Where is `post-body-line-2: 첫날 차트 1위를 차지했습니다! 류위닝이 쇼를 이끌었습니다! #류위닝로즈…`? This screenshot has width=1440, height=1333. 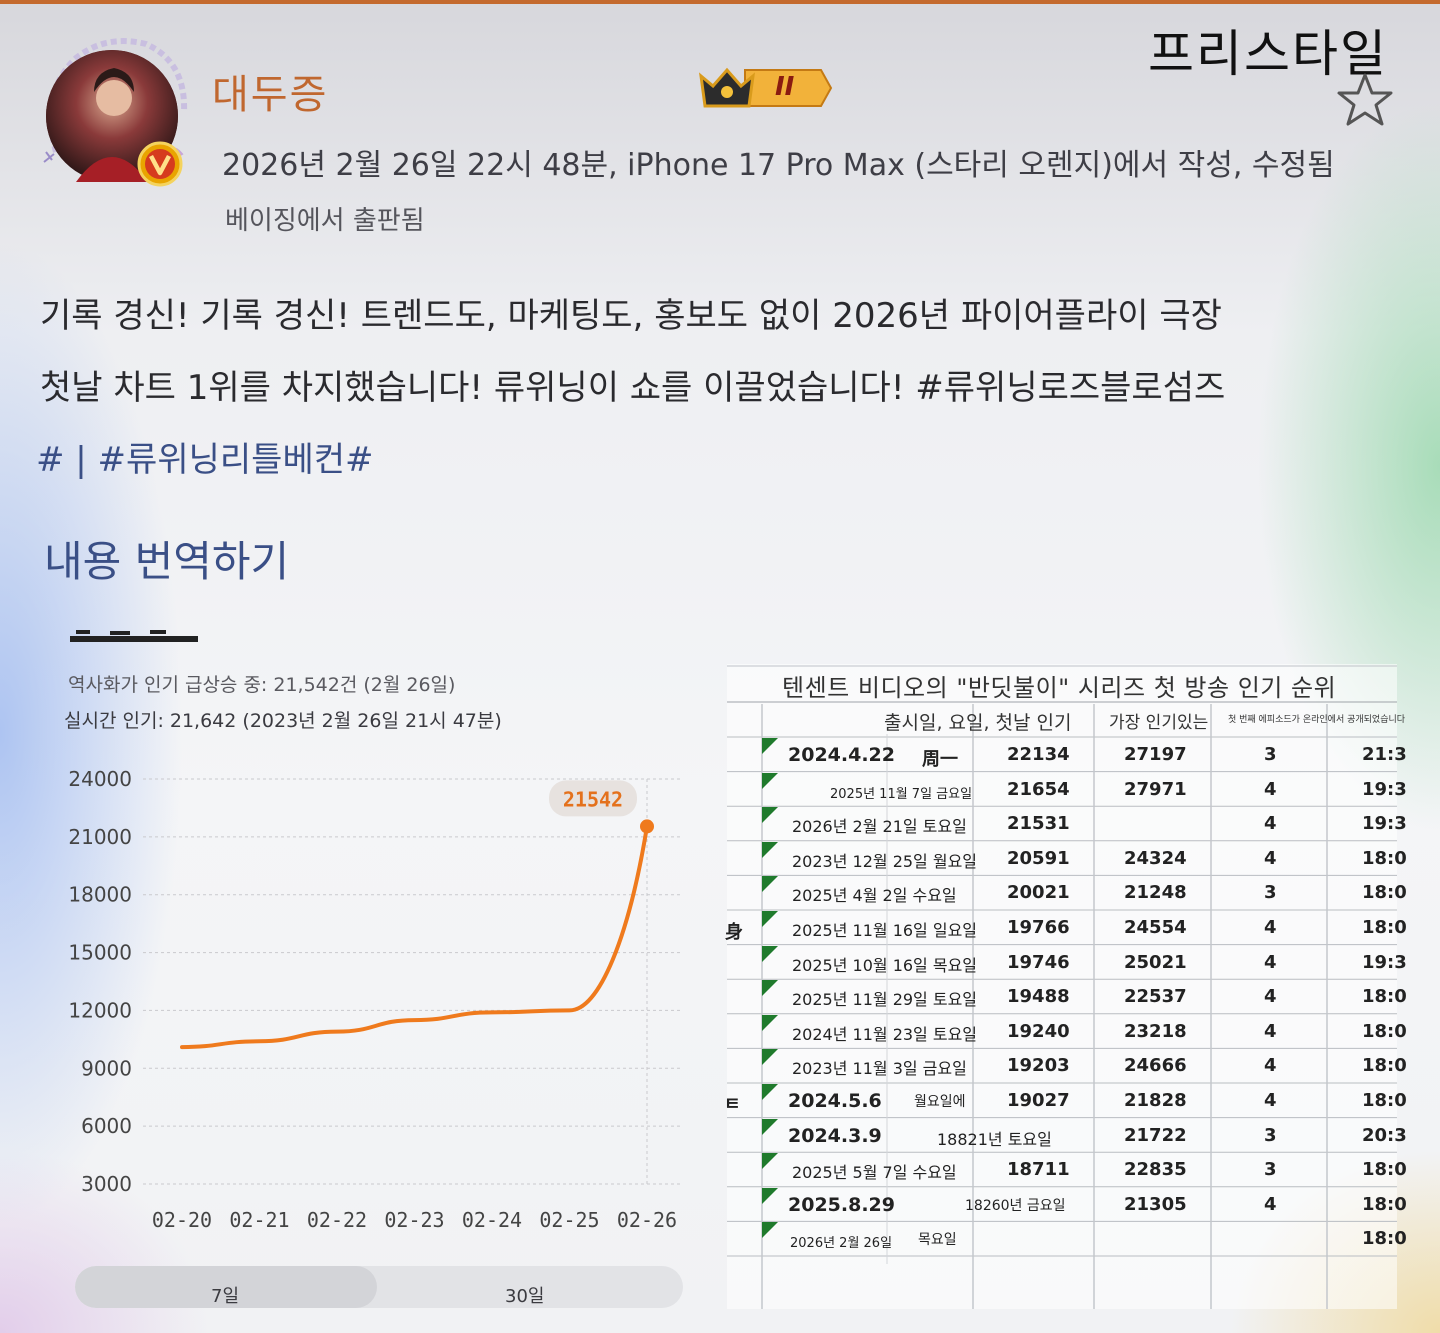
post-body-line-2: 첫날 차트 1위를 차지했습니다! 류위닝이 쇼를 이끌었습니다! #류위닝로즈… is located at coordinates (632, 384).